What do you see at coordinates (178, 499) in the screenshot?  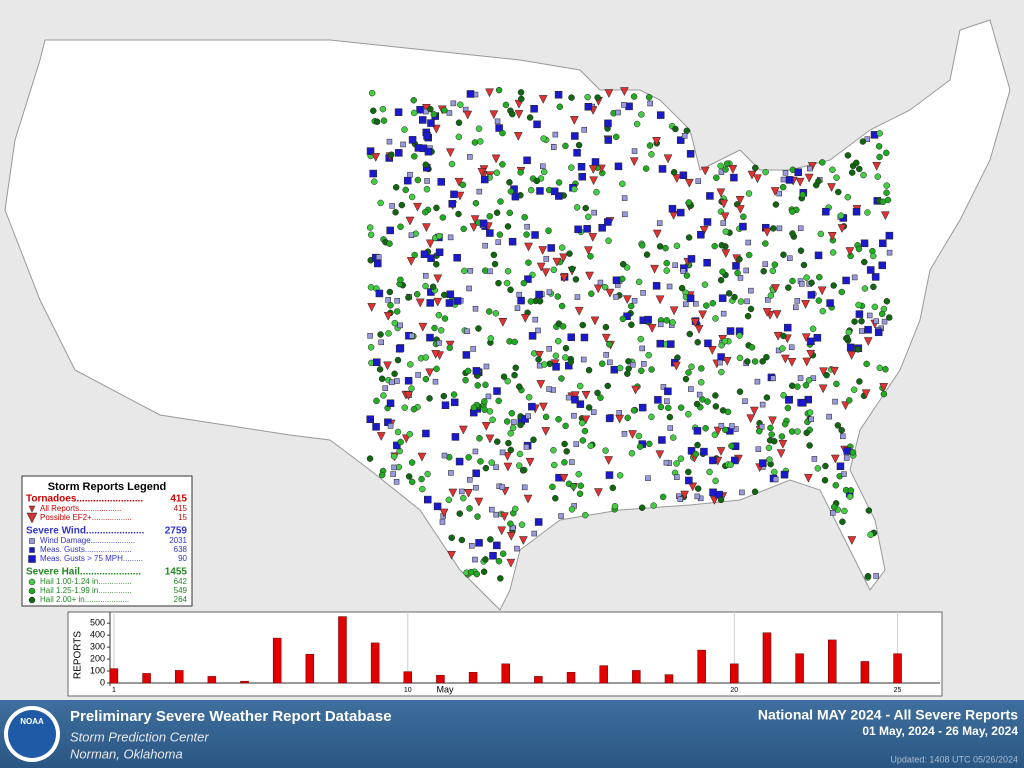 I see `legend-group-total: 415` at bounding box center [178, 499].